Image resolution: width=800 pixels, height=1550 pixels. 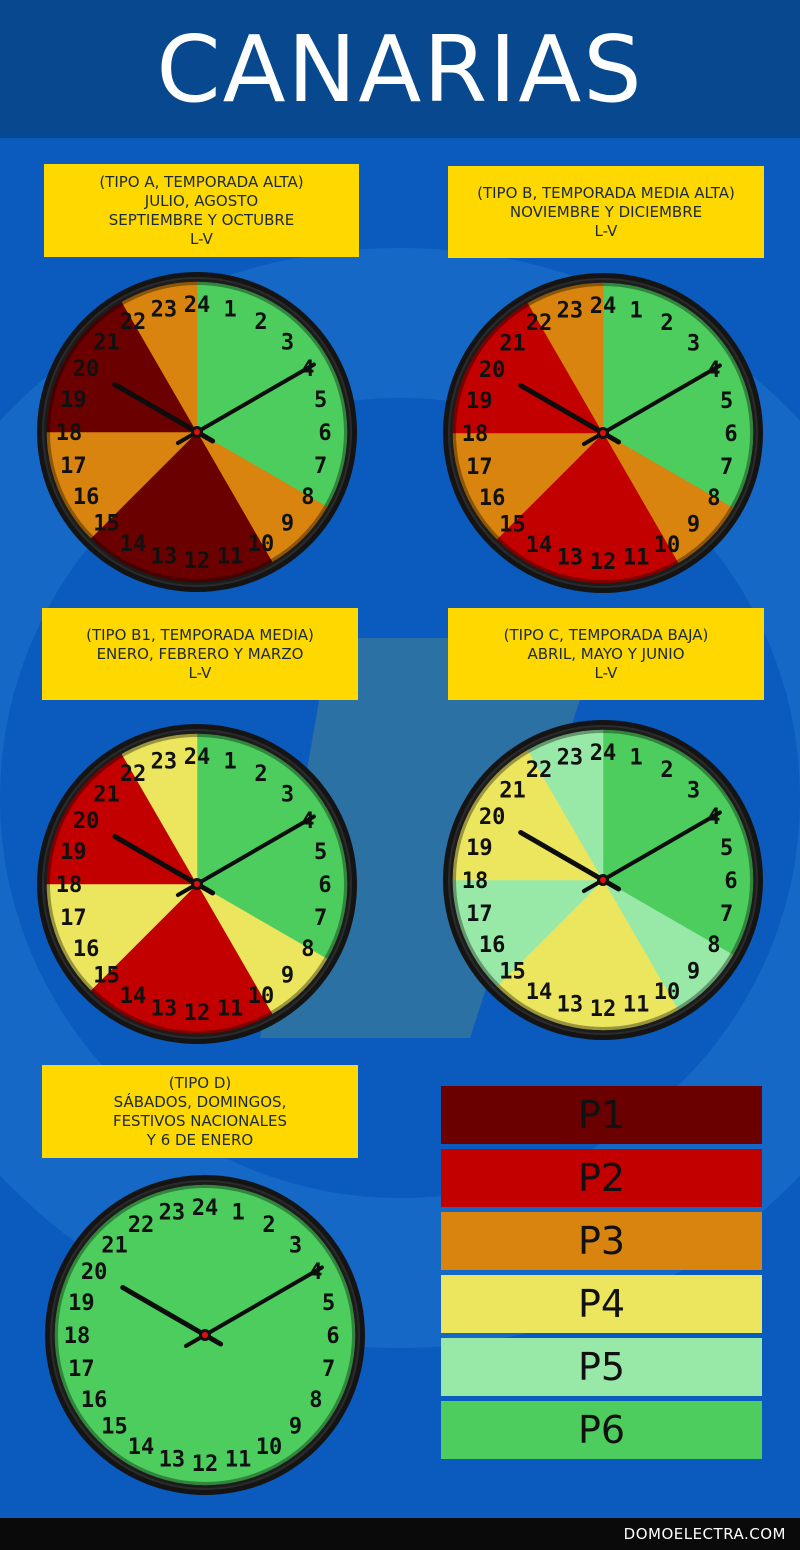 What do you see at coordinates (603, 433) in the screenshot?
I see `clock-tipo-b: 123456789101112131415161718192021222324` at bounding box center [603, 433].